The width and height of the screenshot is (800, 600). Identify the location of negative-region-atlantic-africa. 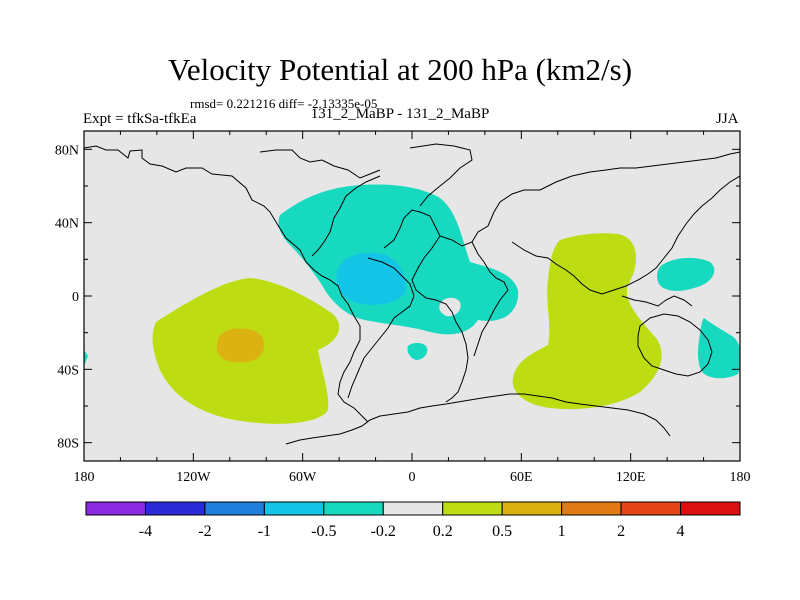
(398, 259).